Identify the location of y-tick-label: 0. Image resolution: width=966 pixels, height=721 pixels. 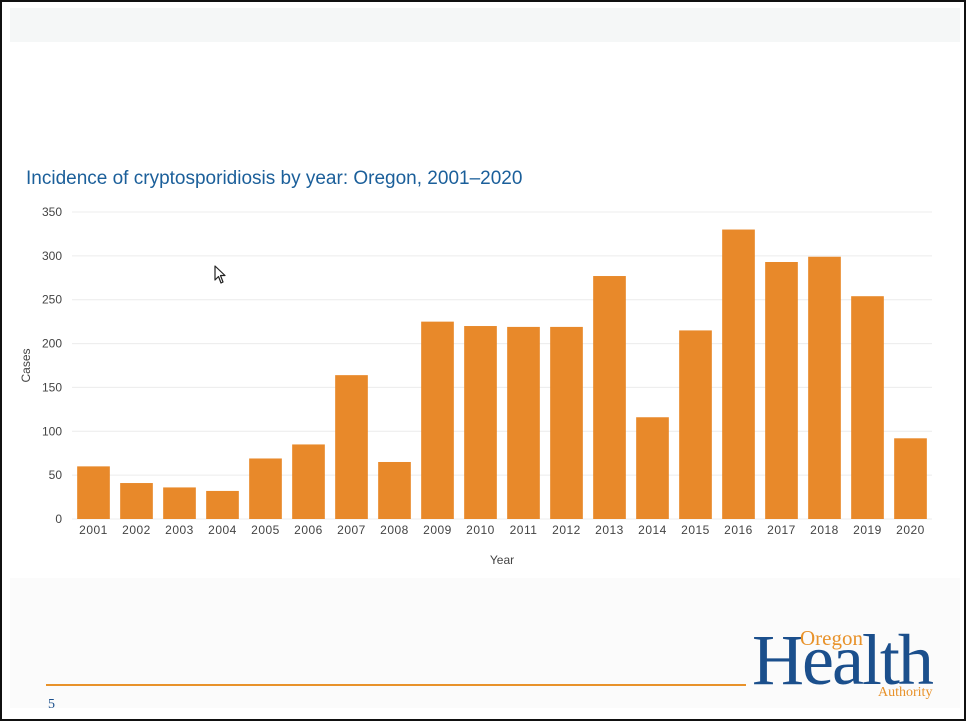
(58, 519).